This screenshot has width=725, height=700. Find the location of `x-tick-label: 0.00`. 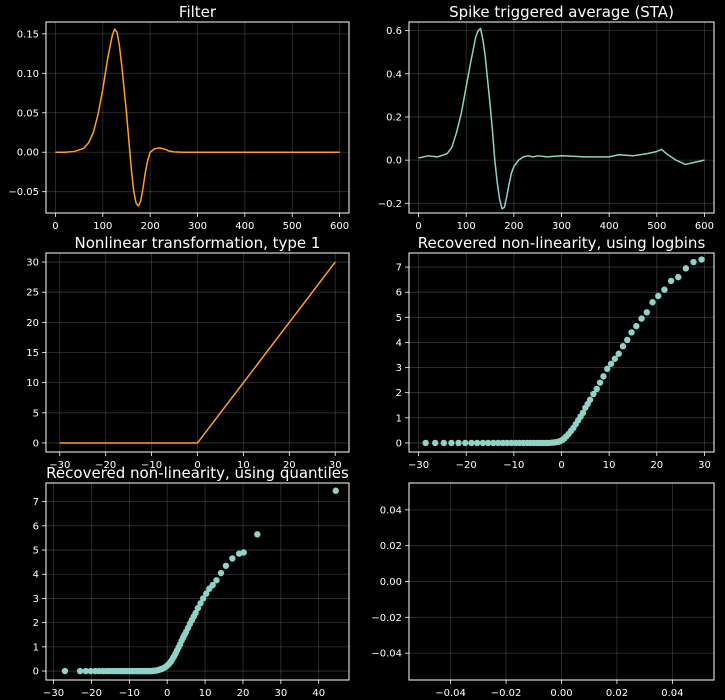

x-tick-label: 0.00 is located at coordinates (561, 693).